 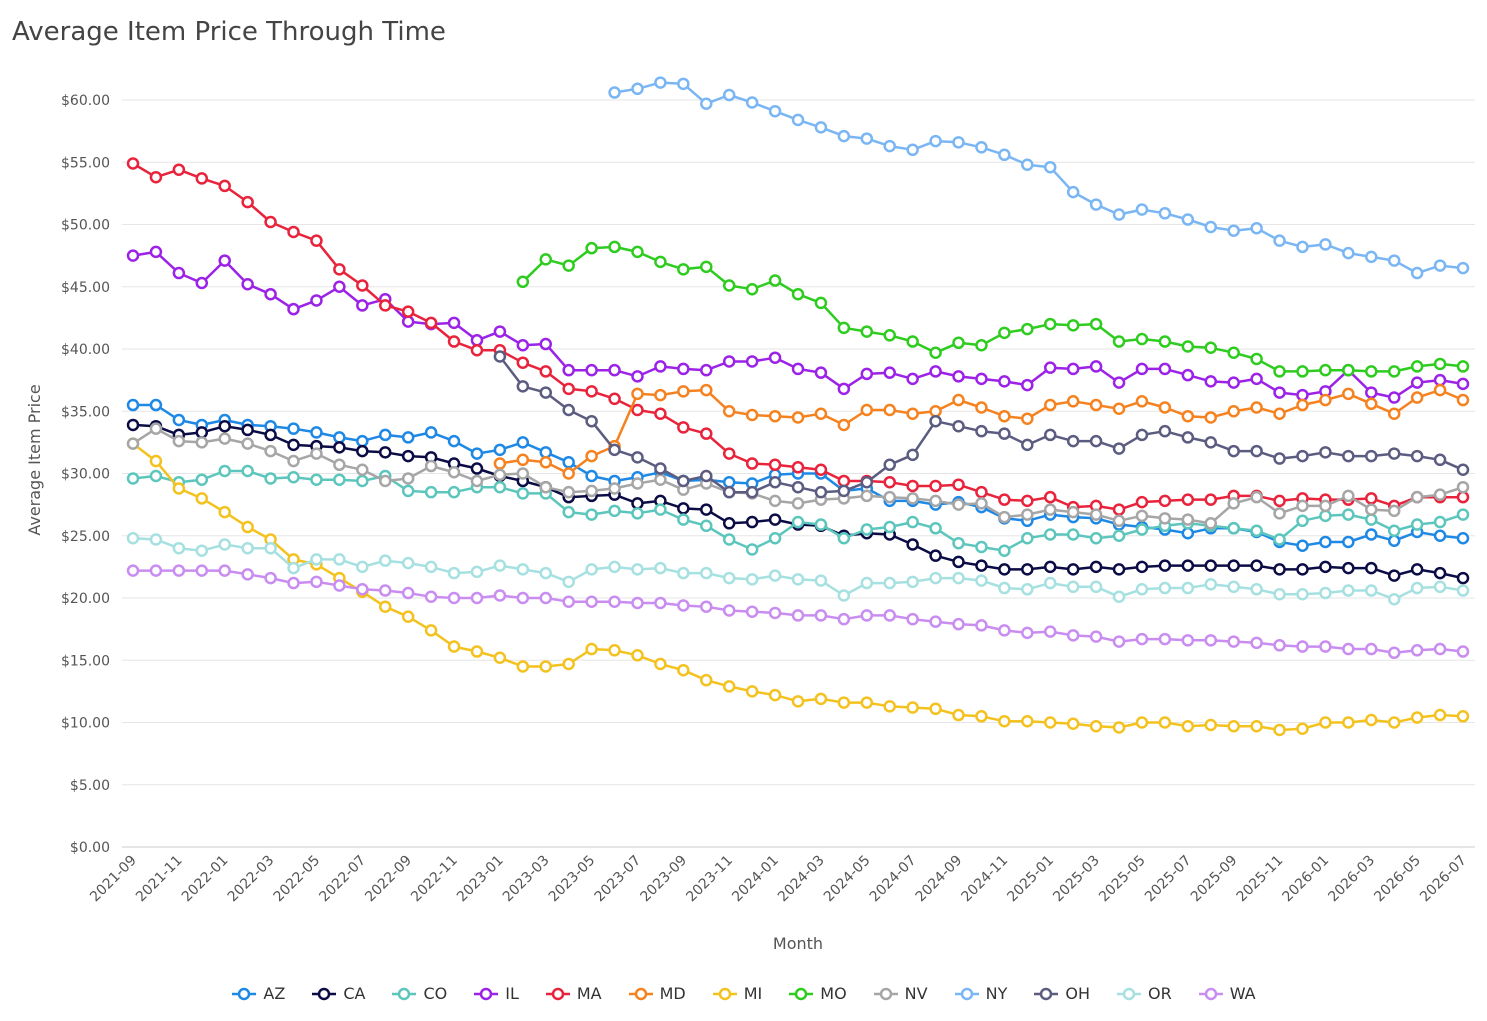 What do you see at coordinates (573, 993) in the screenshot?
I see `legend-item: MA` at bounding box center [573, 993].